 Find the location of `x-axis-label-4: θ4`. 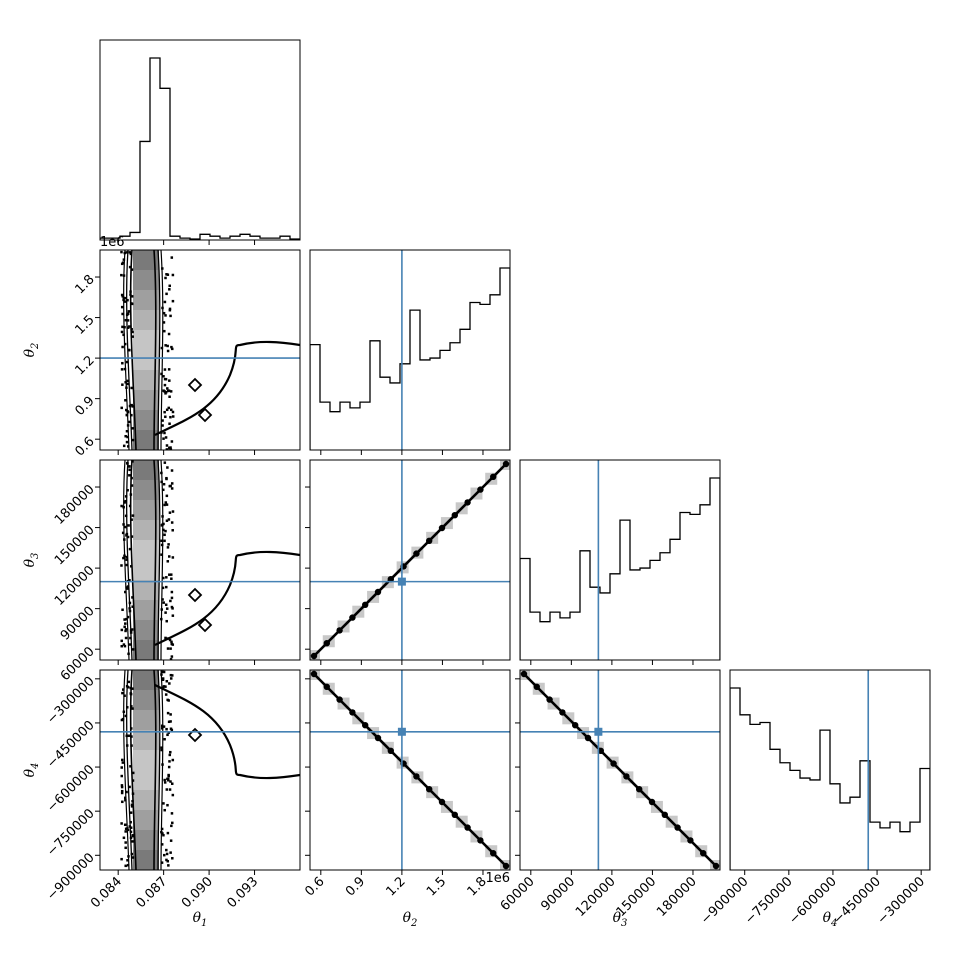

x-axis-label-4: θ4 is located at coordinates (830, 919).